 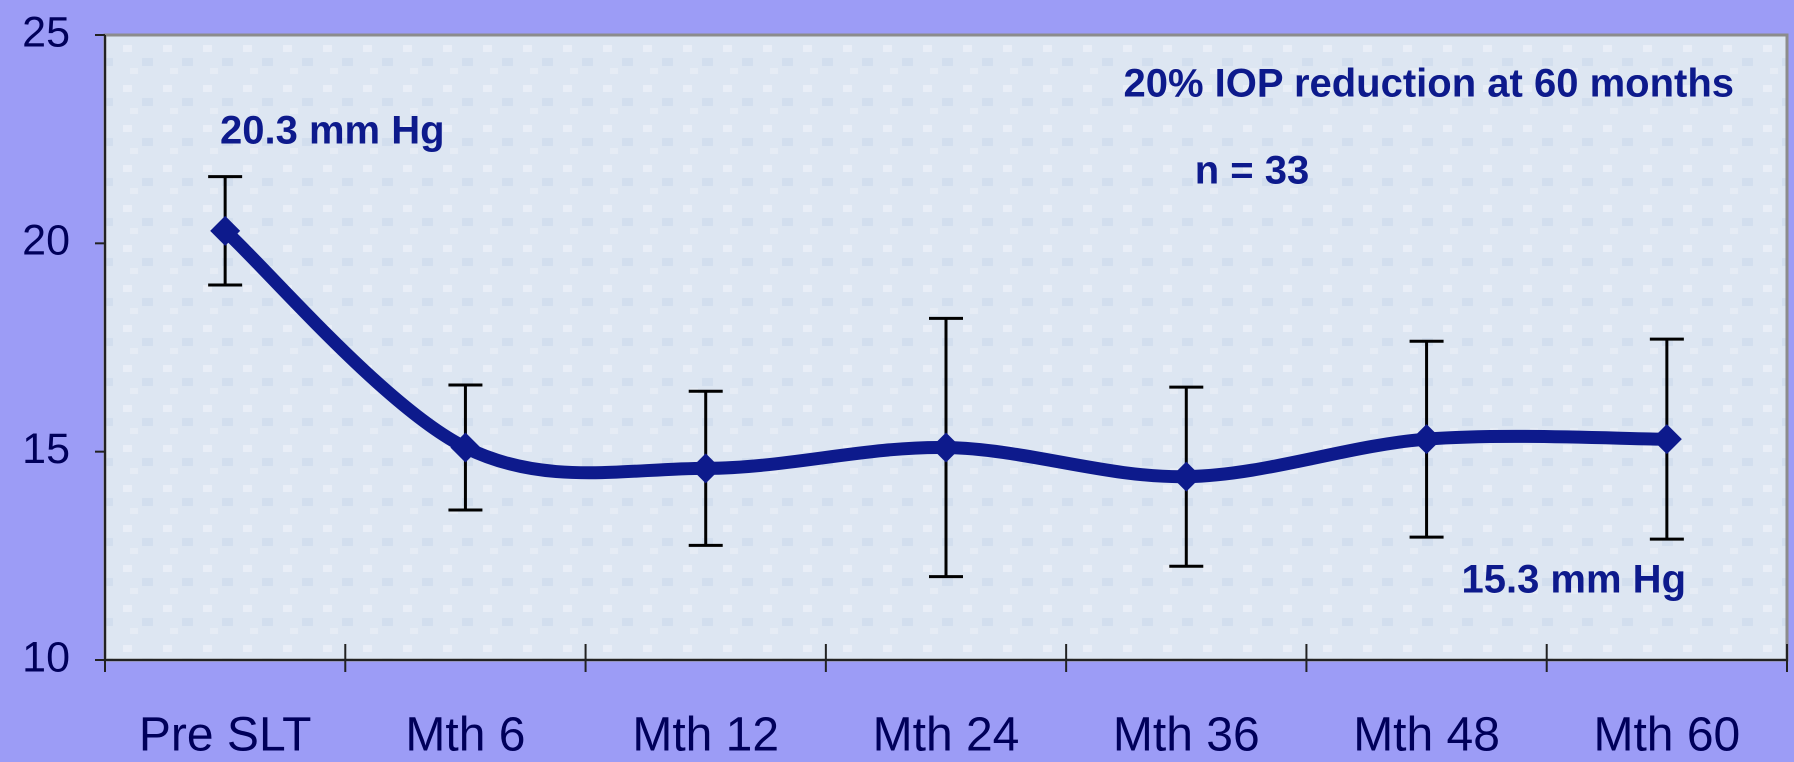 I want to click on annotation: 15.3 mm Hg, so click(x=1573, y=580).